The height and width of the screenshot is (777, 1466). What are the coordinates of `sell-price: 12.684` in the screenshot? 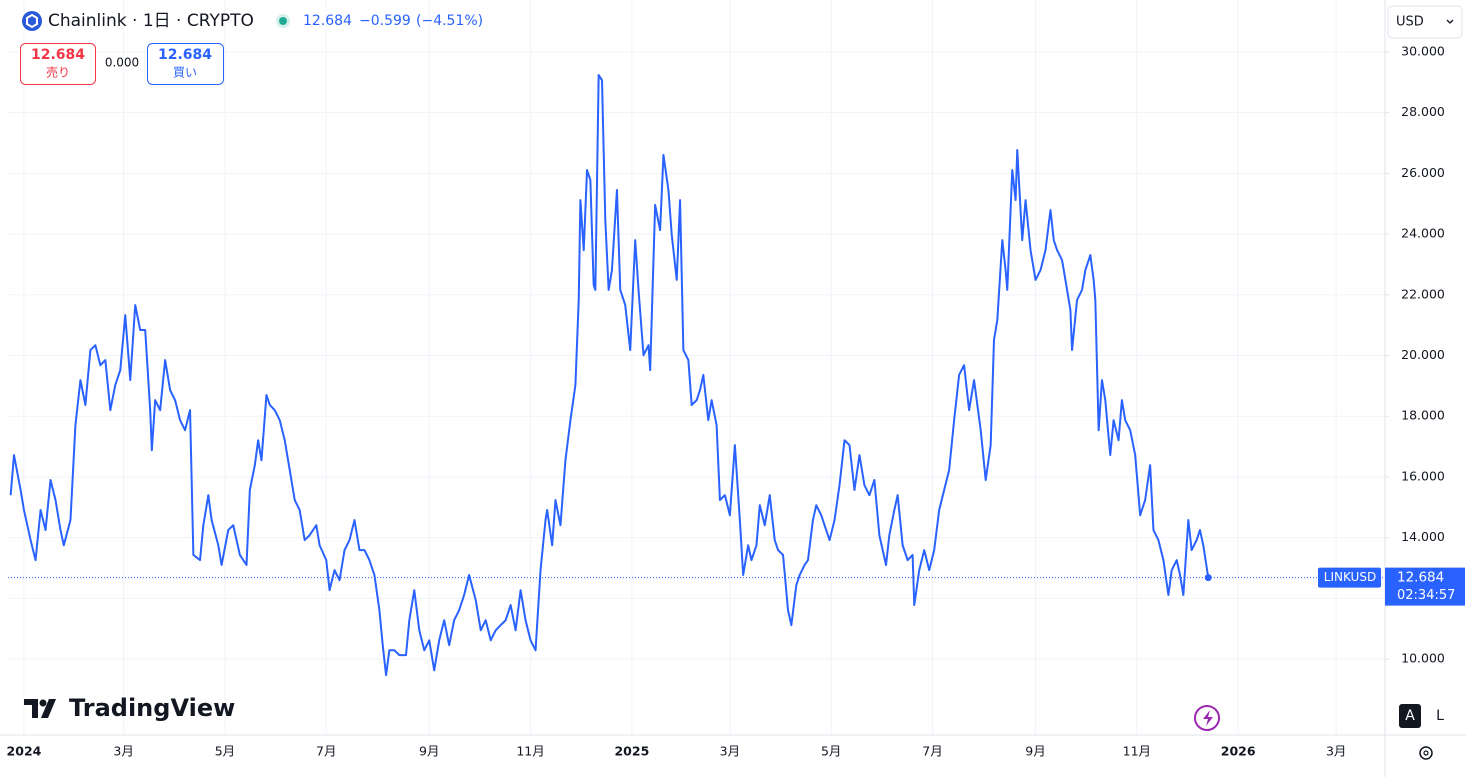 It's located at (58, 55).